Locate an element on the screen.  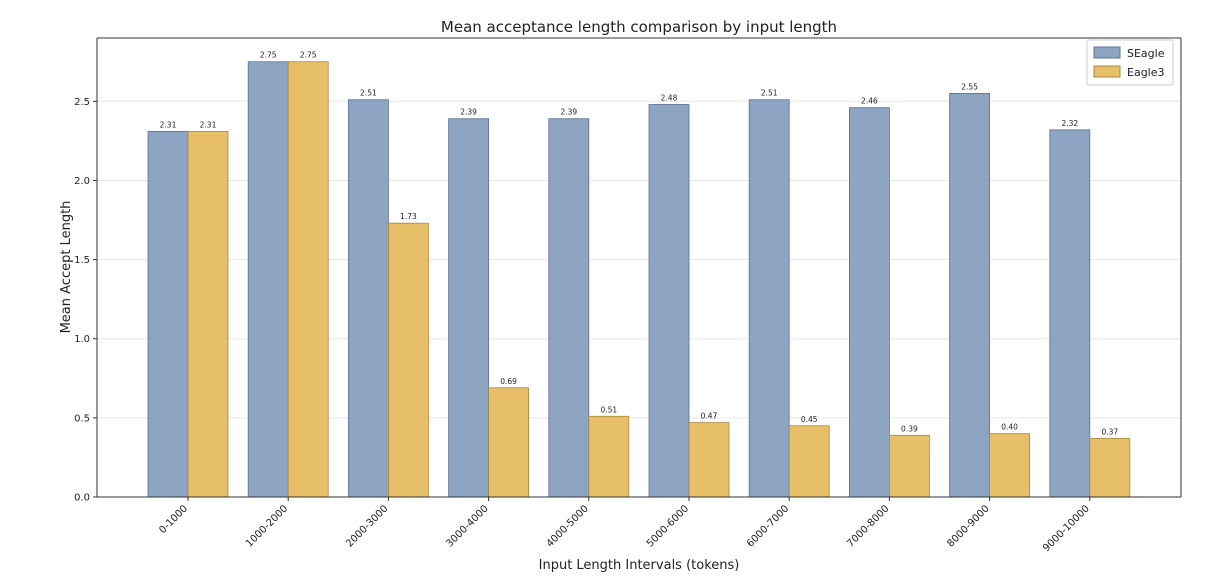
y-axis-ticks: 0.0 0.5 1.0 1.5 2.0 2.5 is located at coordinates (85, 300).